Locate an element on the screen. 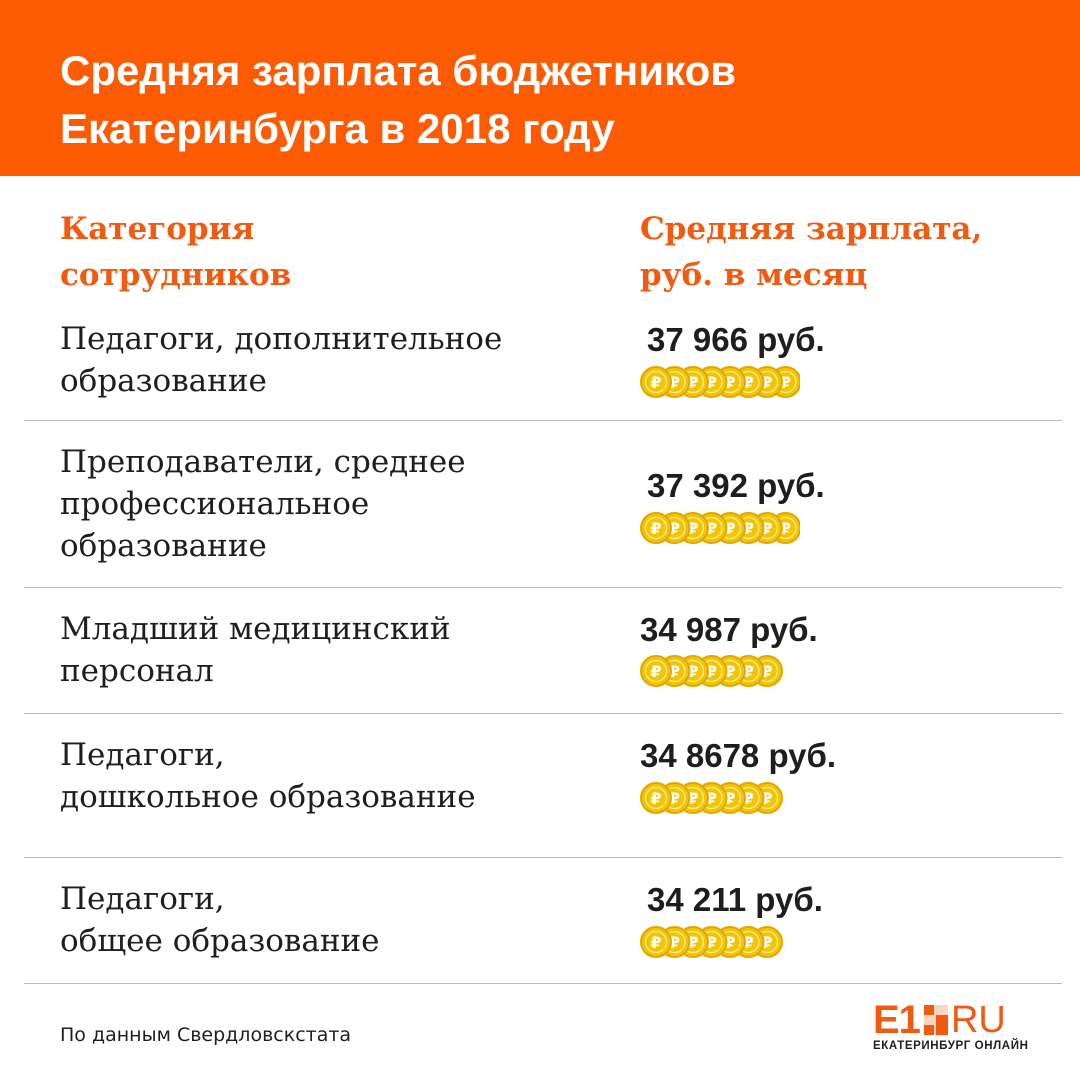 This screenshot has width=1080, height=1080. column-header-salary-line-2: руб. в месяц is located at coordinates (754, 275).